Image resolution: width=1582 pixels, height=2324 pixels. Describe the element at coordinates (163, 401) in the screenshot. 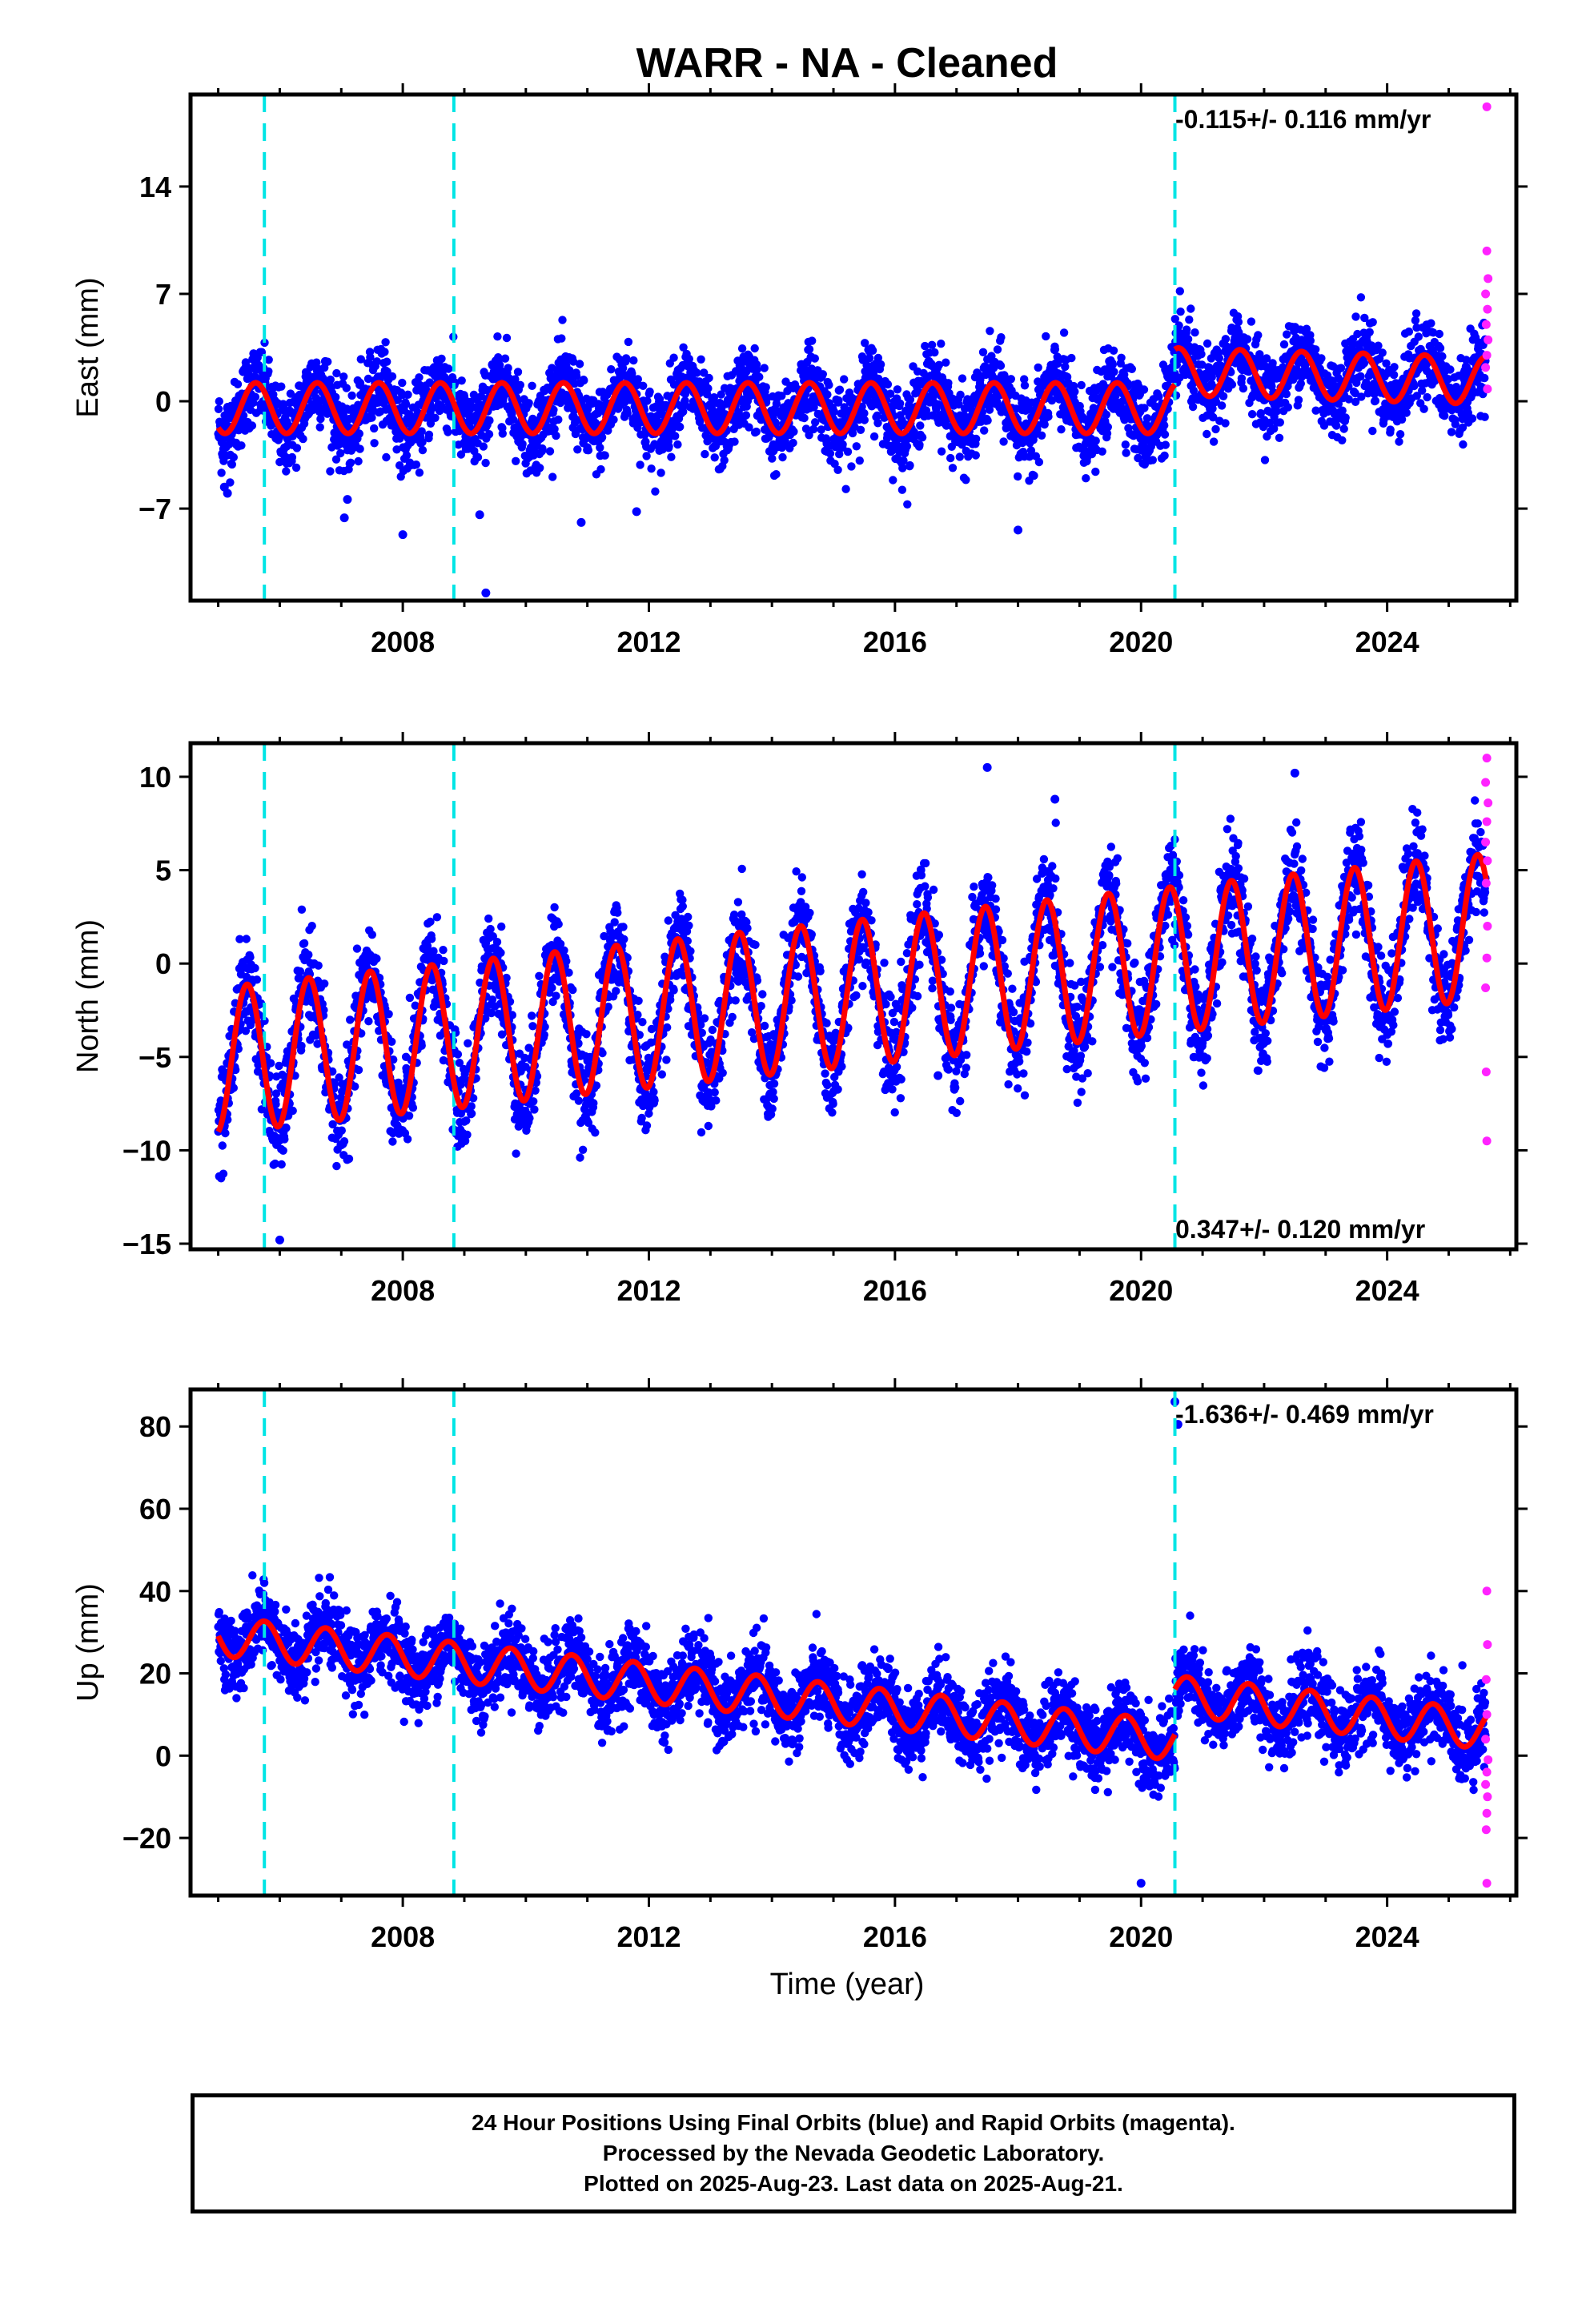

I see `y-tick-label: 0` at that location.